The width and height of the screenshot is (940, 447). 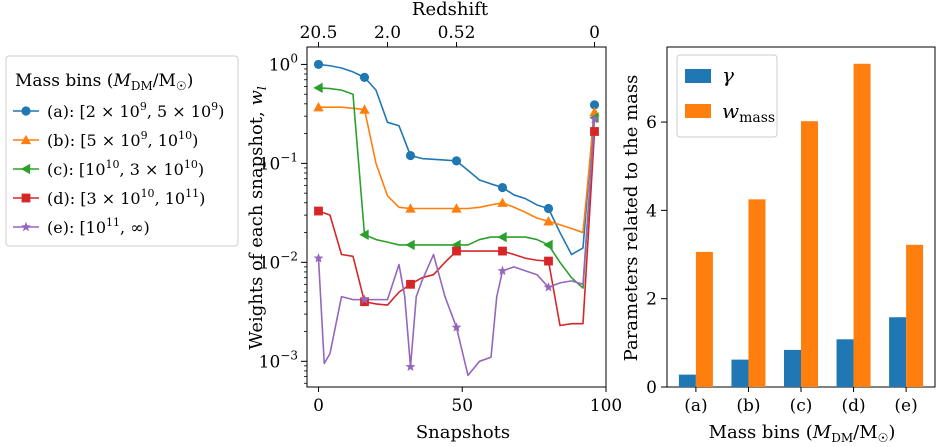 I want to click on legend-entry-d: (d): [3 × 1010, 1011), so click(x=126, y=197).